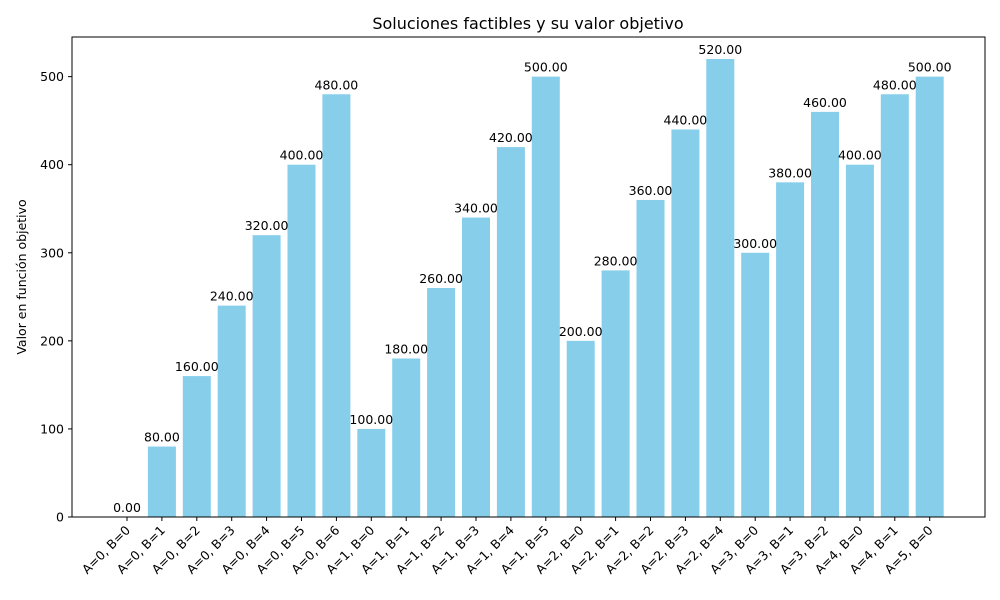 The height and width of the screenshot is (600, 1000). Describe the element at coordinates (755, 243) in the screenshot. I see `data-label-18: 300.00` at that location.